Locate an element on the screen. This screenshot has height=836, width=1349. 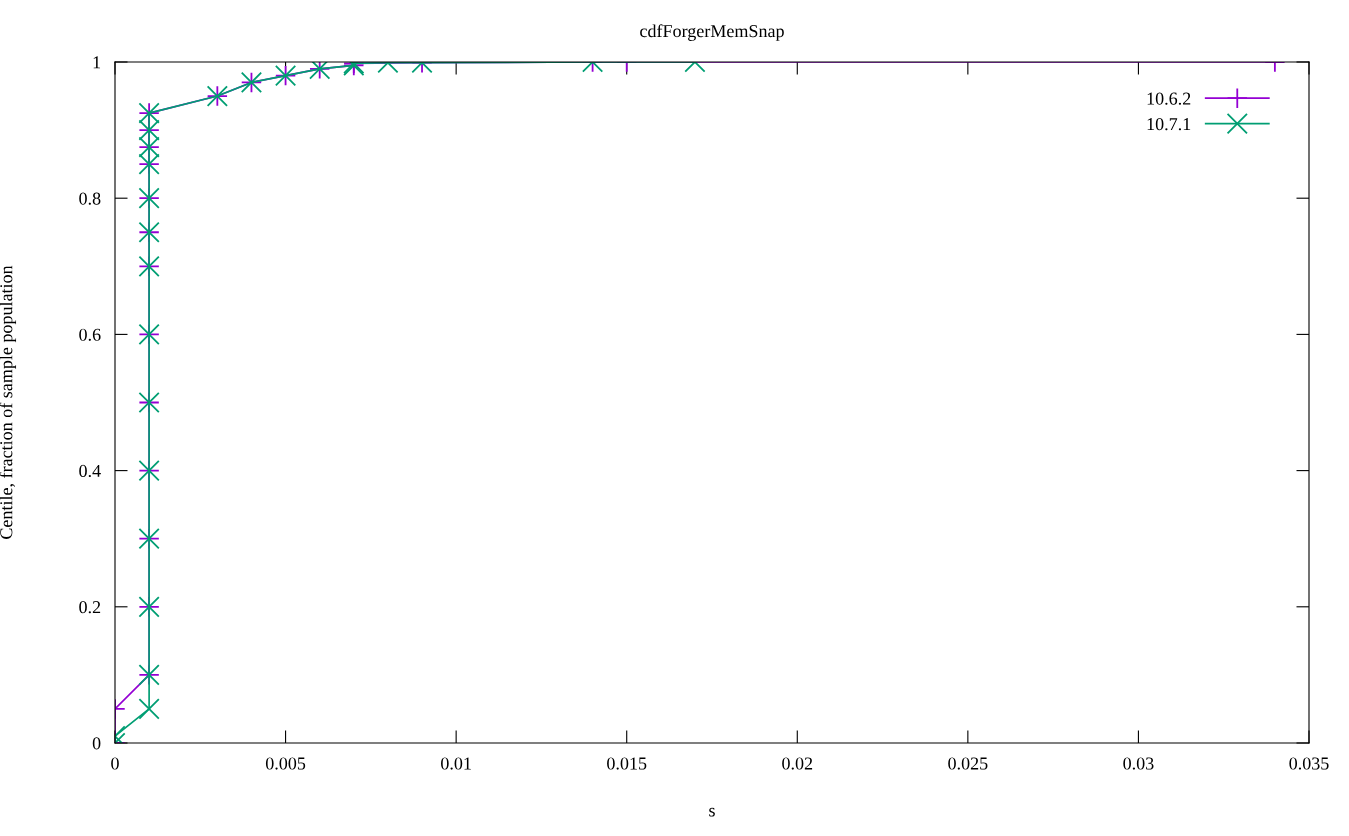
x-tick-label: 0 is located at coordinates (115, 763).